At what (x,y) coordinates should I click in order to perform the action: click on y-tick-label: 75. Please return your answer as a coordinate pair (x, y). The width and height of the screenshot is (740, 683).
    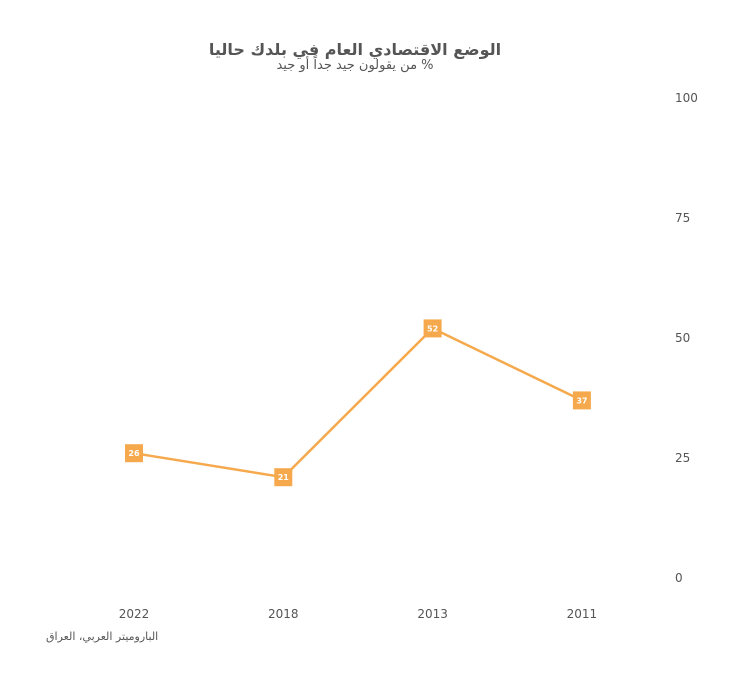
    Looking at the image, I should click on (682, 218).